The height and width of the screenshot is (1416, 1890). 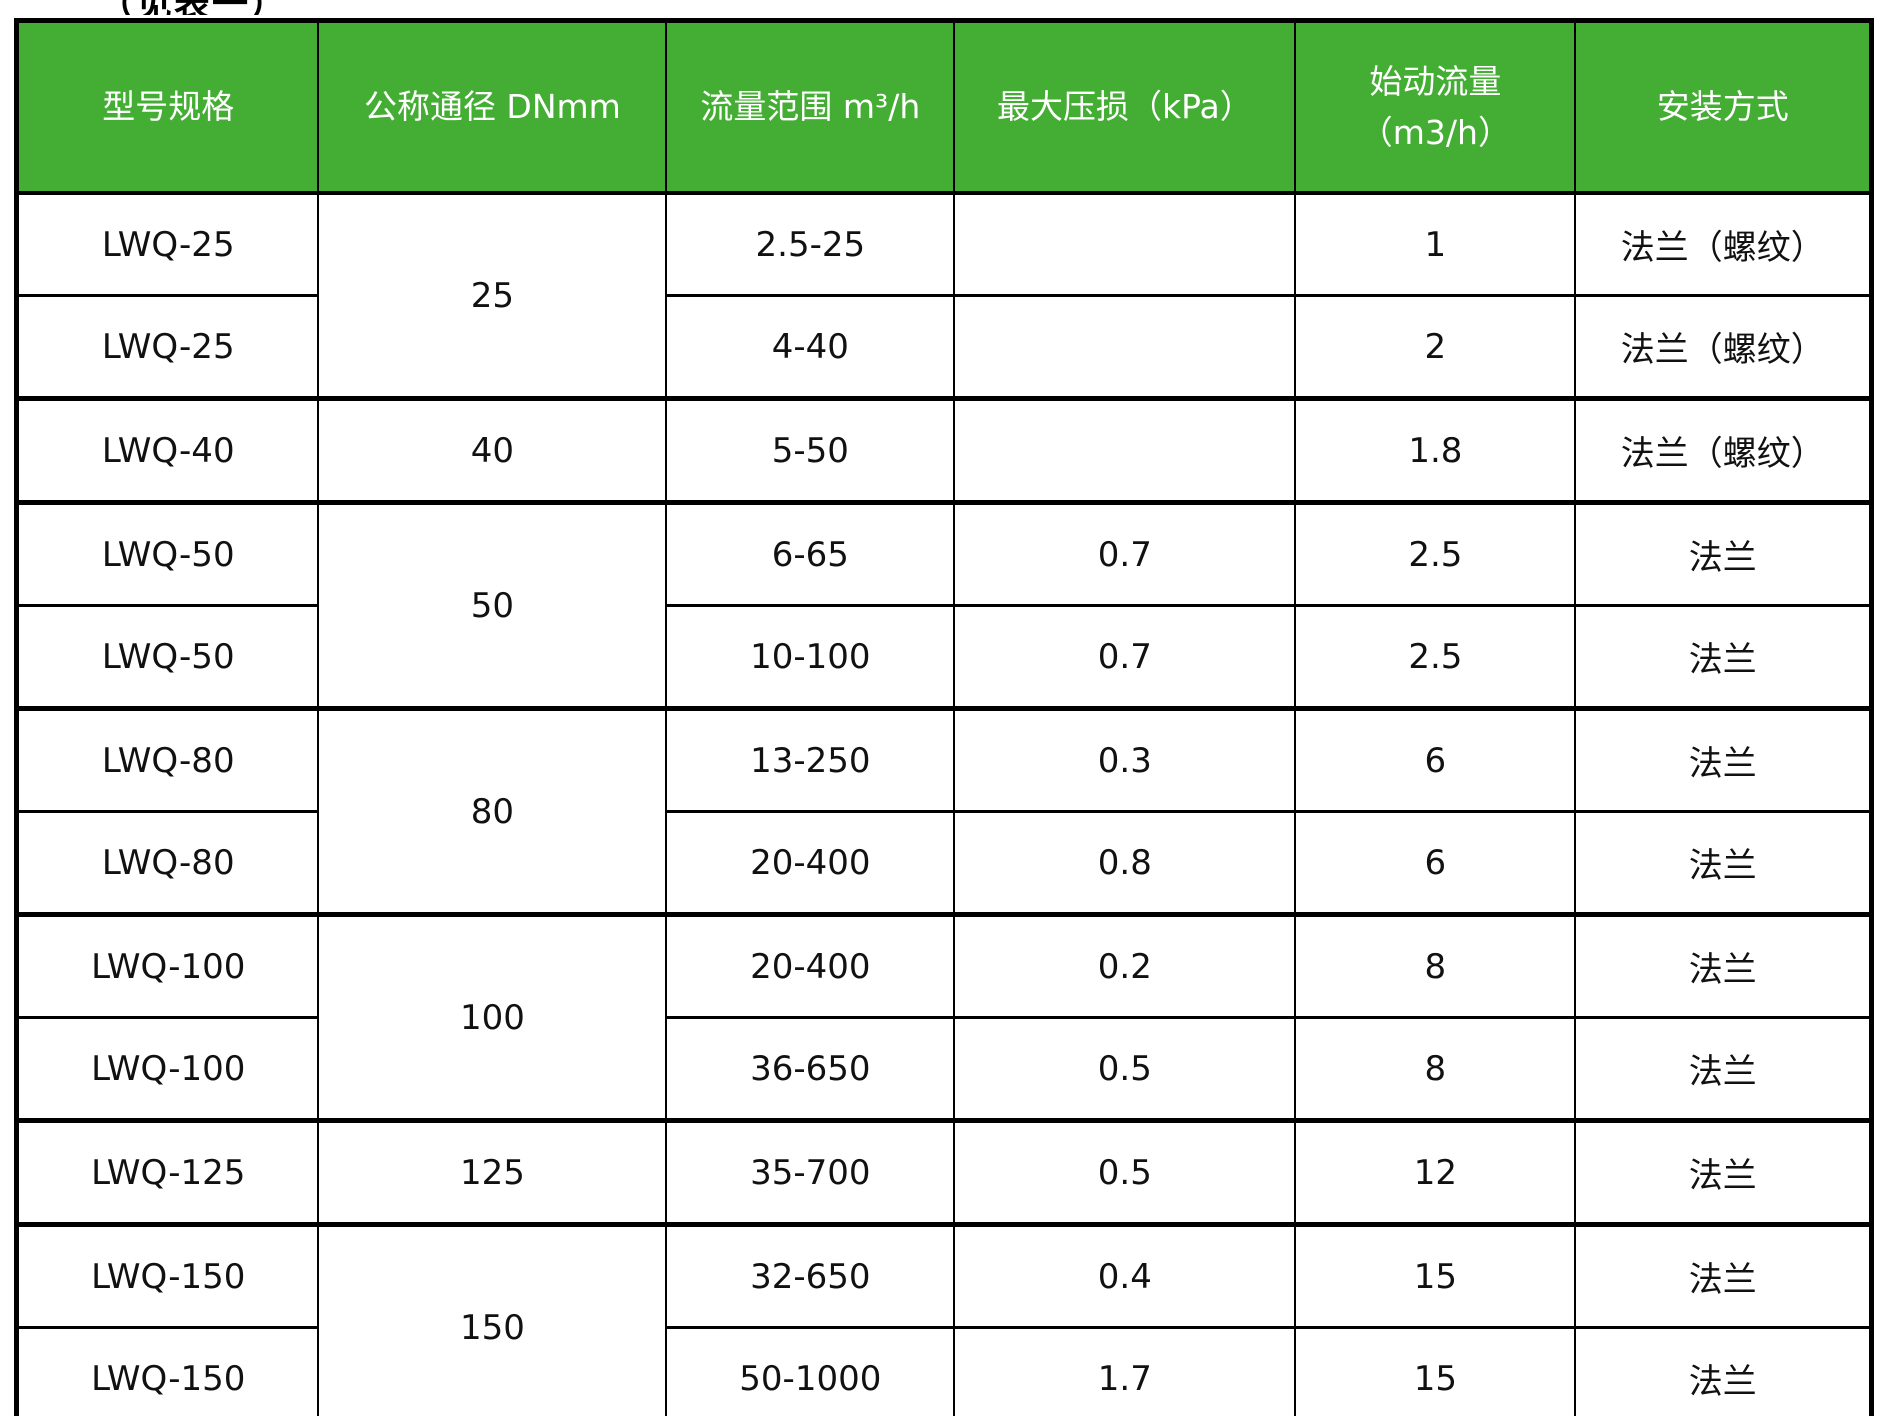 I want to click on header-start-flow-line2: （m3/h）, so click(x=1435, y=132).